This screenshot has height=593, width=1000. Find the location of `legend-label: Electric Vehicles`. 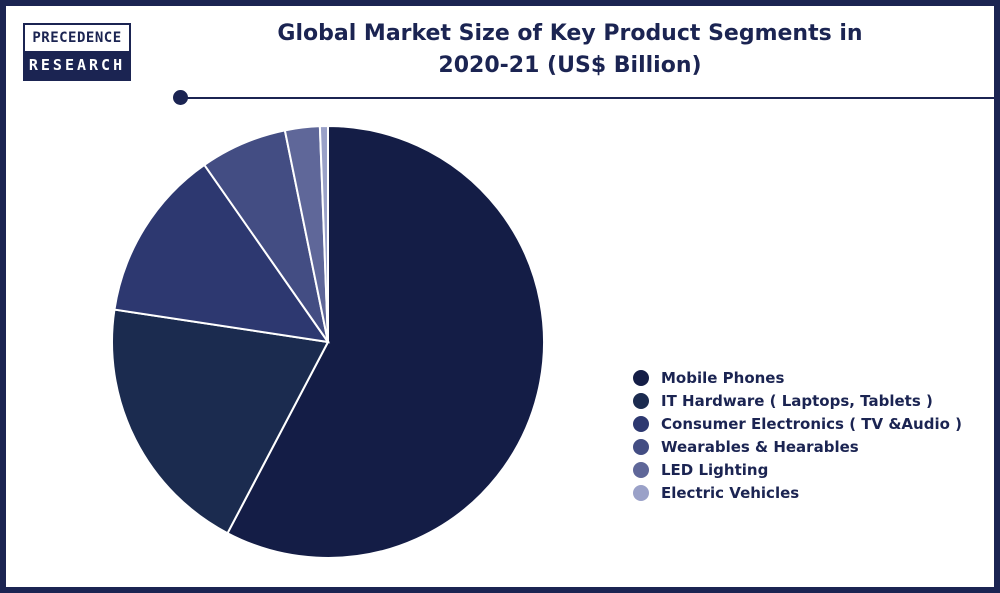

legend-label: Electric Vehicles is located at coordinates (730, 492).